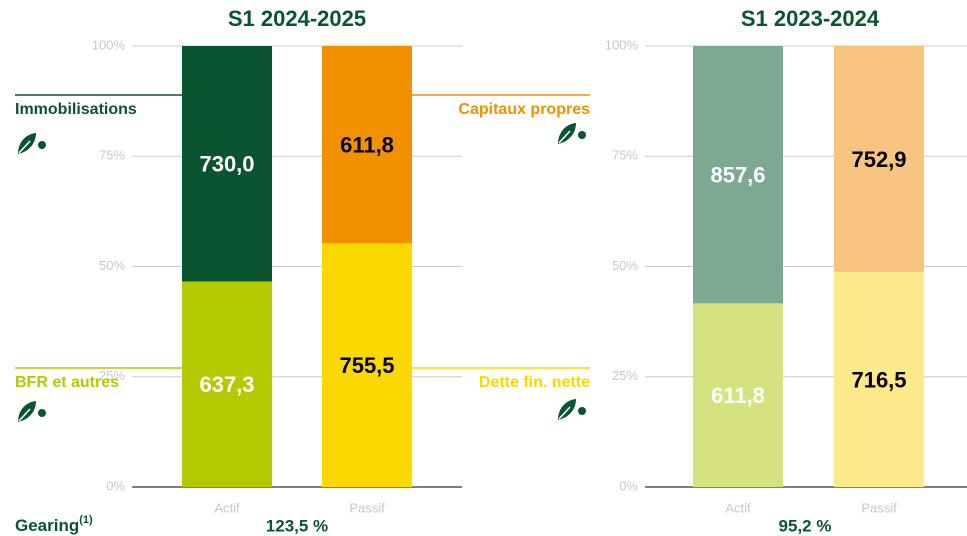 This screenshot has width=967, height=536. What do you see at coordinates (297, 525) in the screenshot?
I see `gearing-value: 123,5 %` at bounding box center [297, 525].